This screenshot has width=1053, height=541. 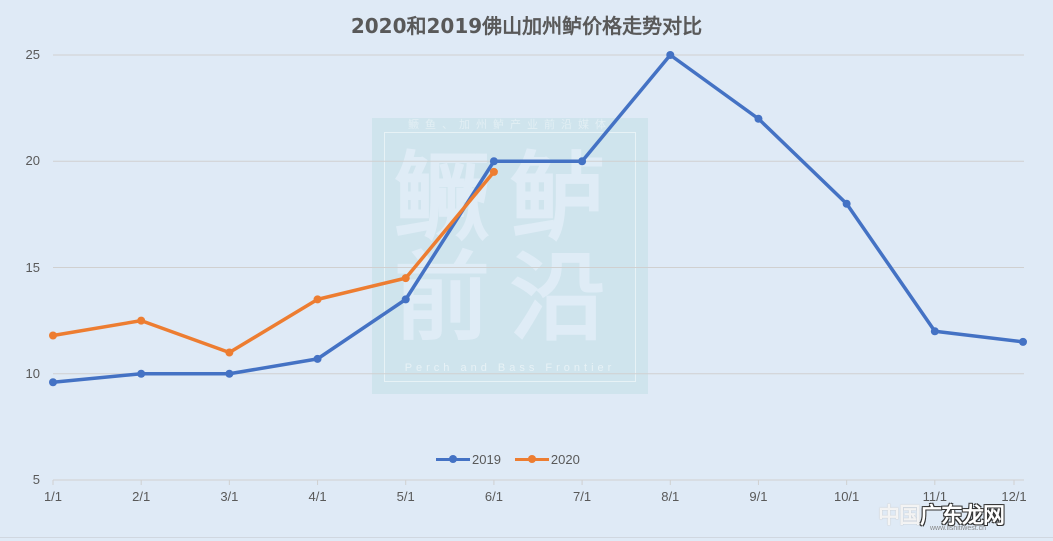 What do you see at coordinates (962, 516) in the screenshot?
I see `corner-watermark-bold: 广东龙网` at bounding box center [962, 516].